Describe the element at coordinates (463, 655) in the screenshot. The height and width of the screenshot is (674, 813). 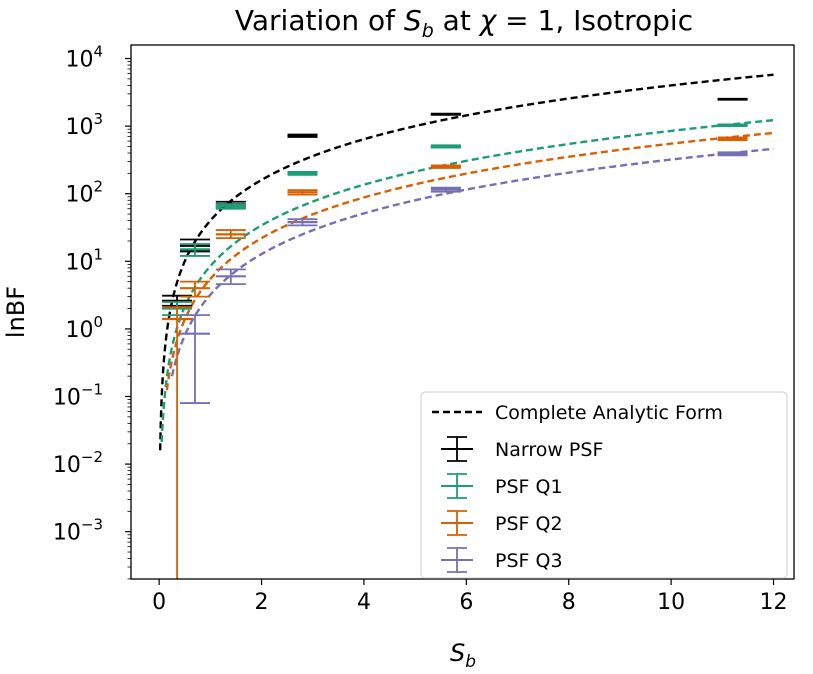
I see `x-axis-label: Sb` at that location.